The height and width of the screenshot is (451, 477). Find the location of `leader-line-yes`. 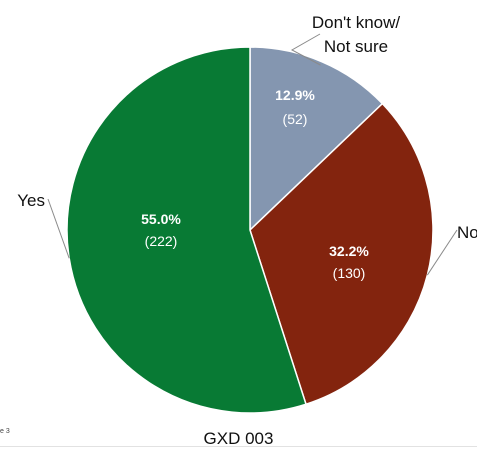

leader-line-yes is located at coordinates (58, 228).